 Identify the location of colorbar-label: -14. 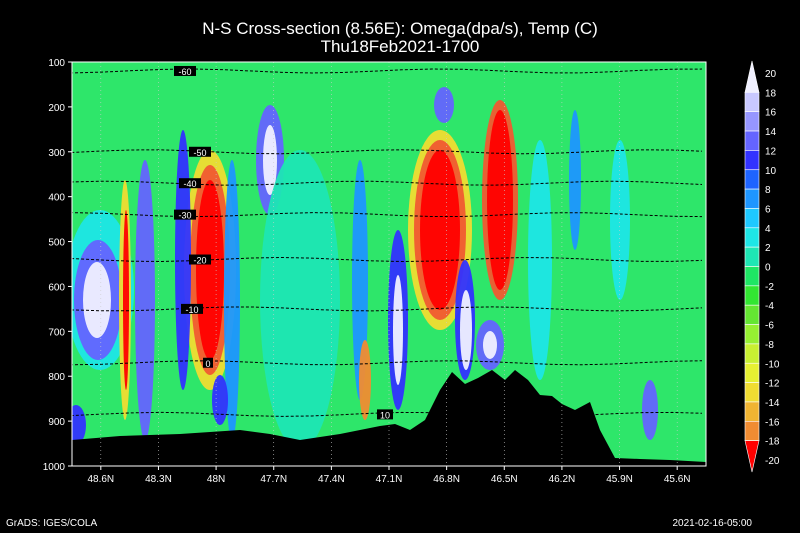
(772, 403).